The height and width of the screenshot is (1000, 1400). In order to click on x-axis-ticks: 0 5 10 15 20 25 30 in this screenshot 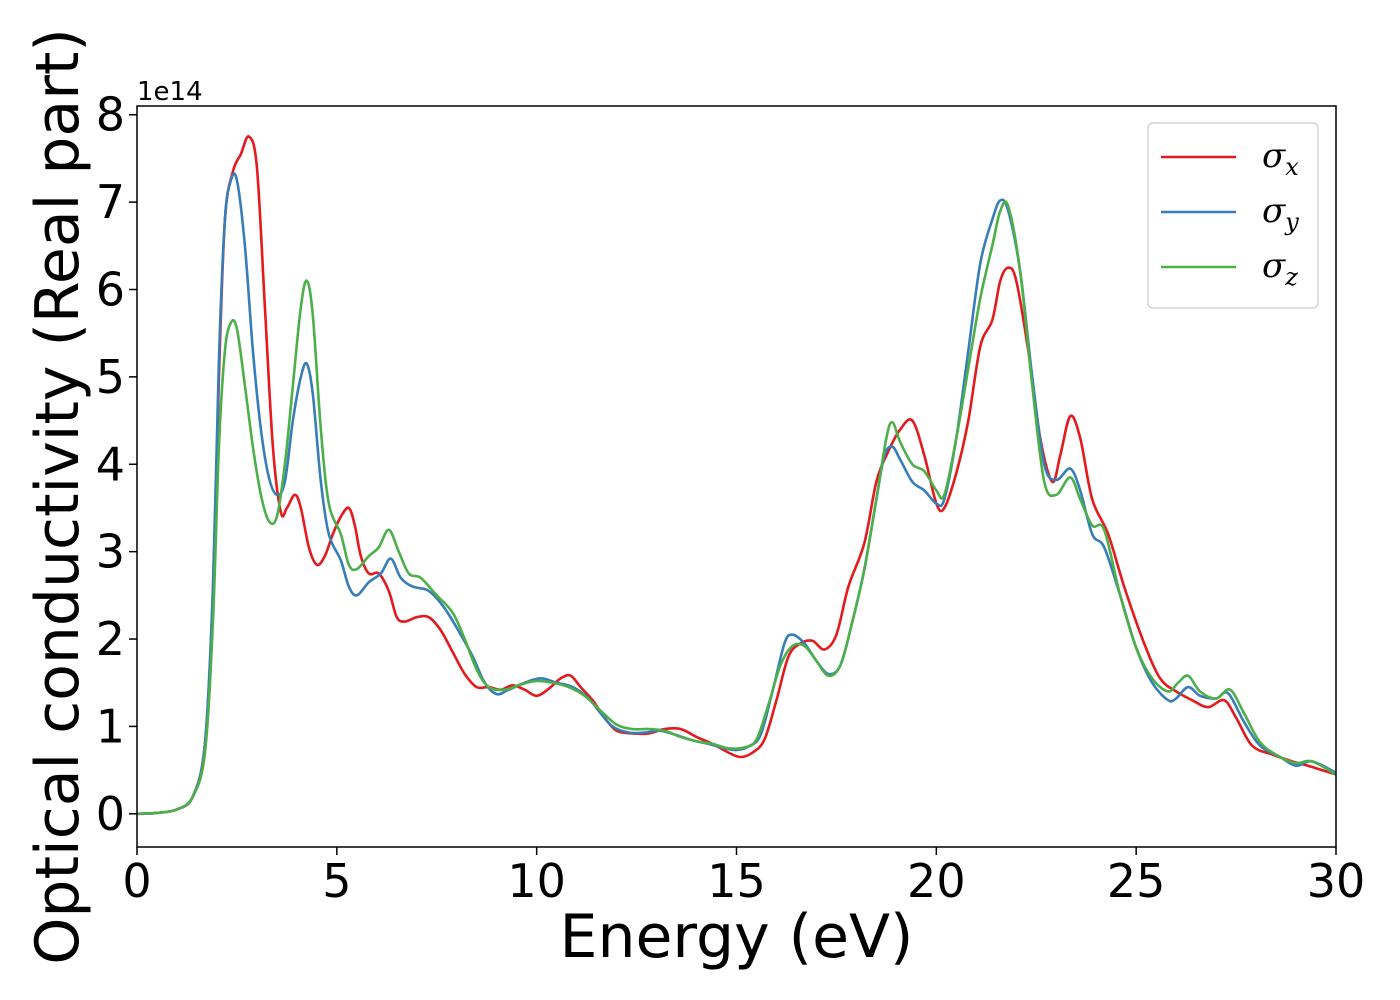, I will do `click(743, 877)`.